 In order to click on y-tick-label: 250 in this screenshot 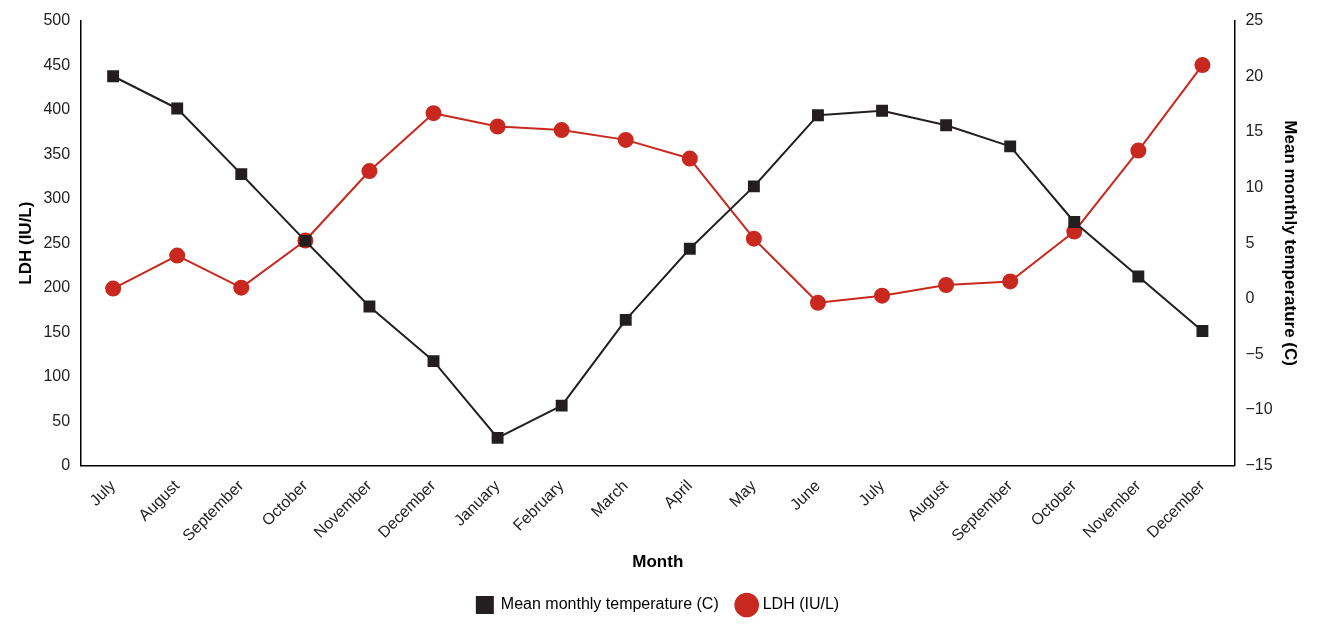, I will do `click(57, 242)`.